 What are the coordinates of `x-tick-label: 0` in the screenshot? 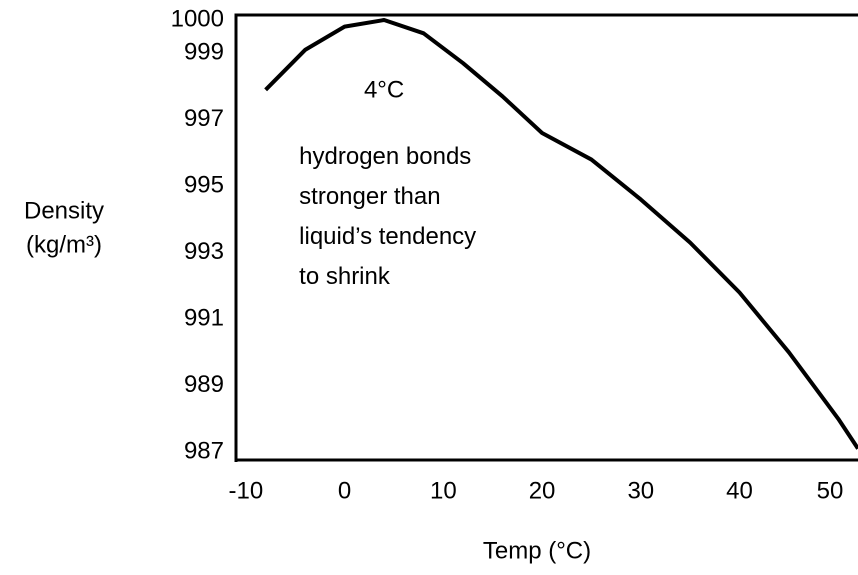 It's located at (344, 490).